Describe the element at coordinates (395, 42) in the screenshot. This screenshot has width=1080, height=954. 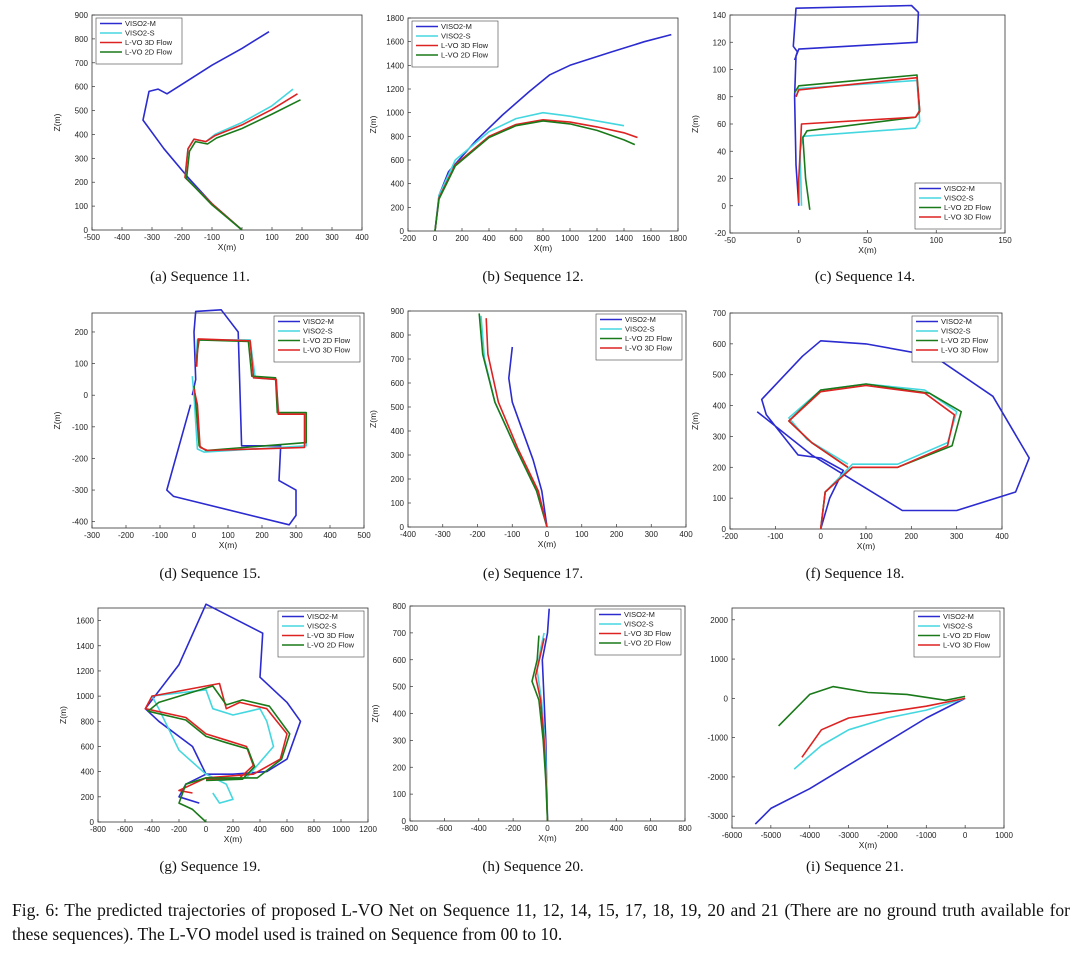
I see `y-tick-label: 1600` at that location.